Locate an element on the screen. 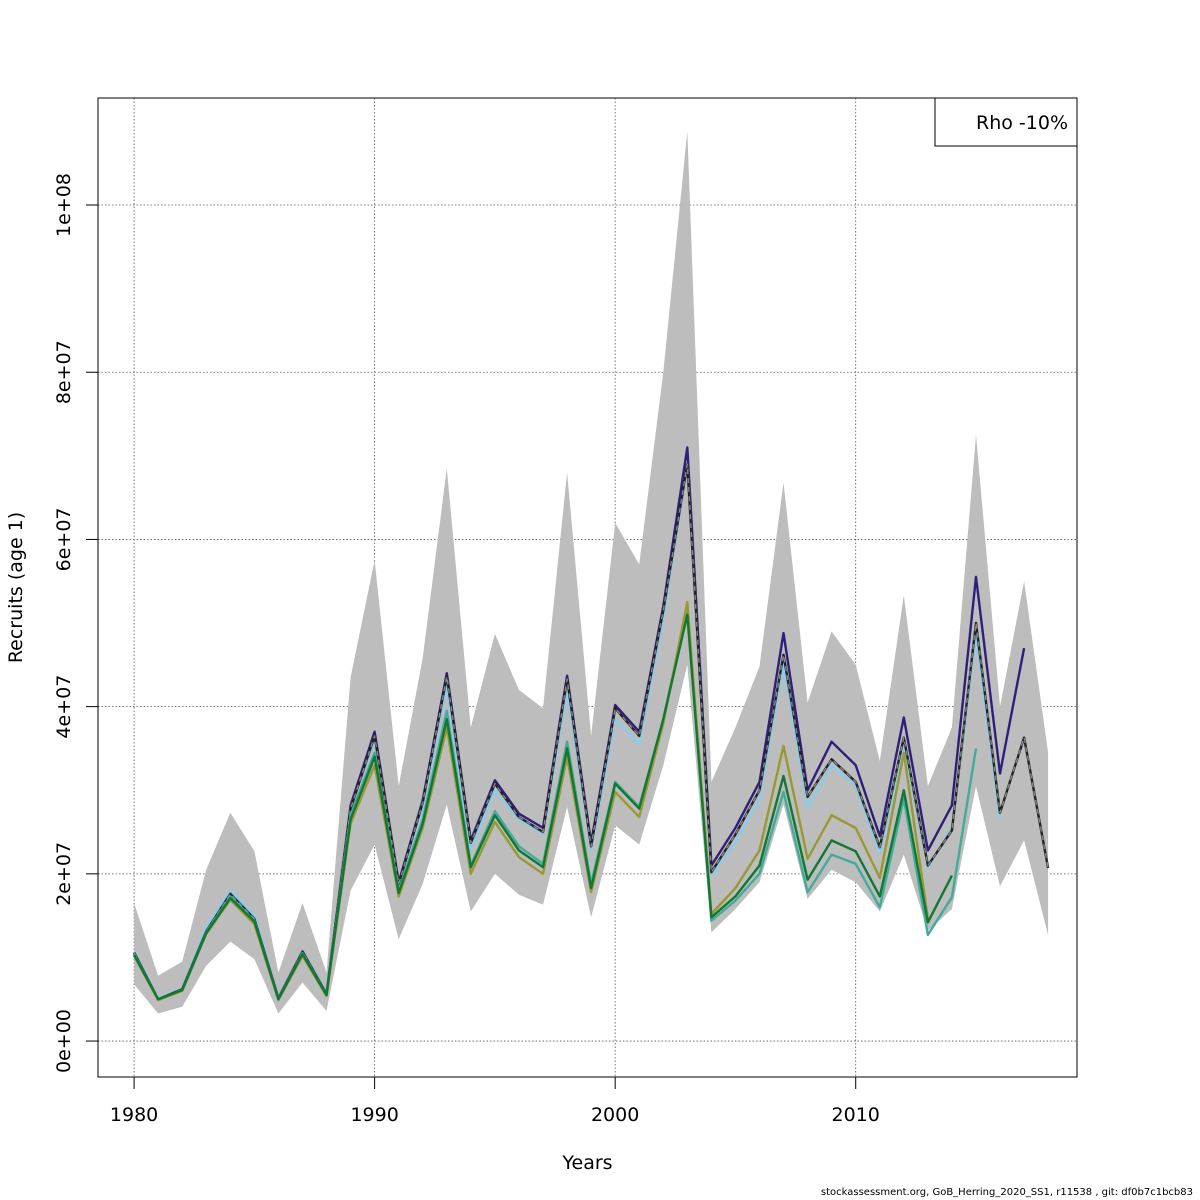 This screenshot has width=1200, height=1200. y-tick-label: 8e+07 is located at coordinates (64, 372).